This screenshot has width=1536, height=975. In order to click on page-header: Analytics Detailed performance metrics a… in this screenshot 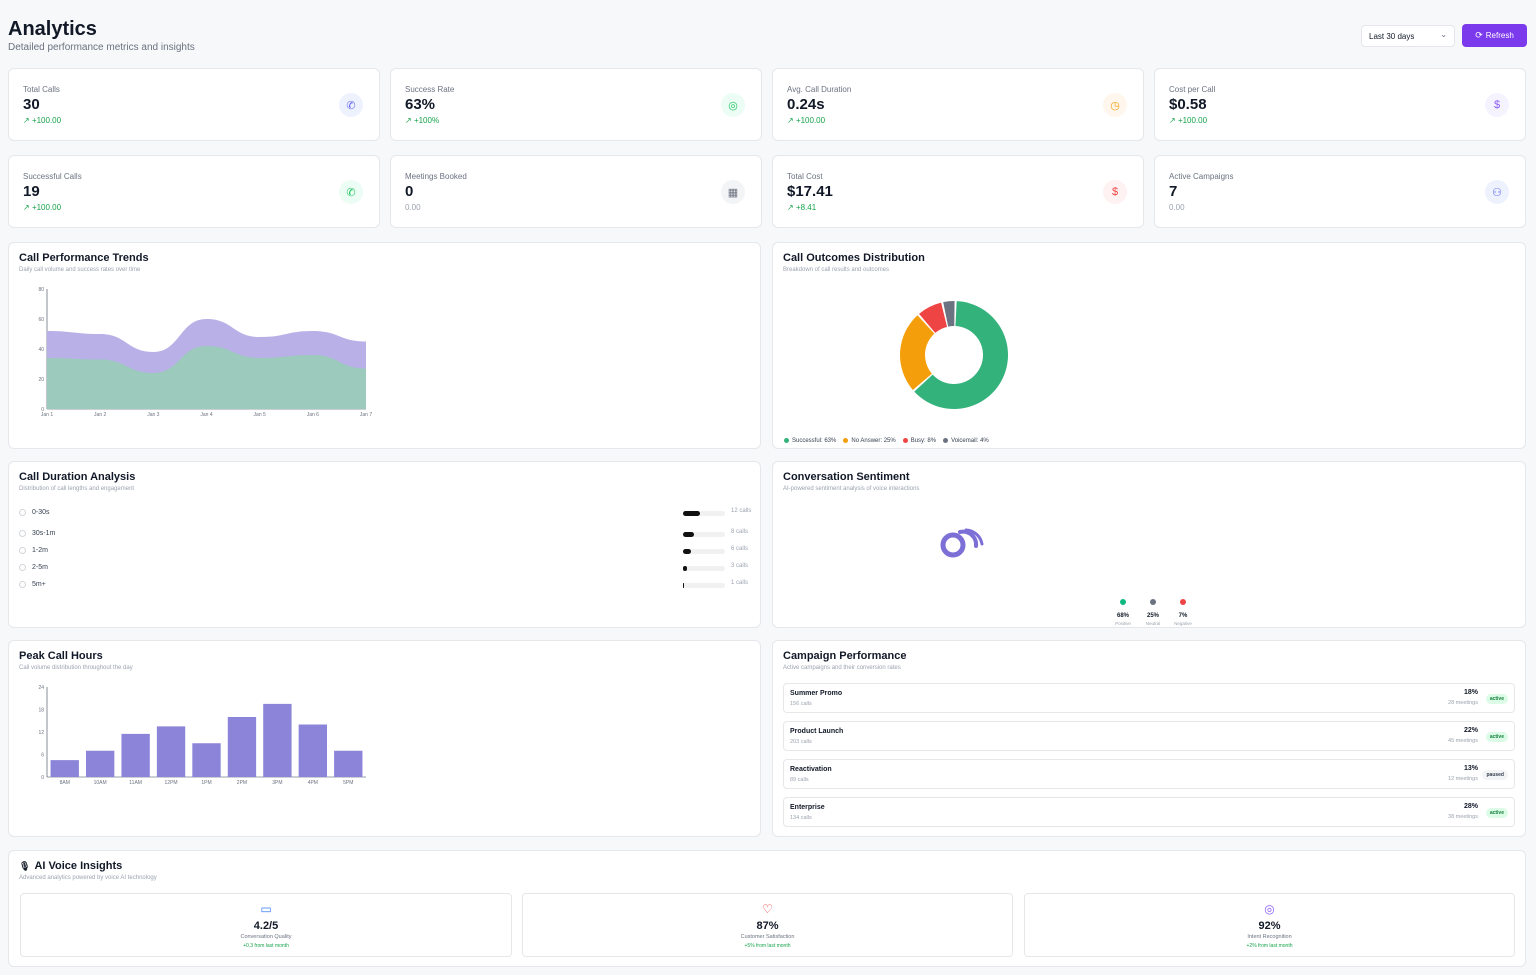, I will do `click(101, 35)`.